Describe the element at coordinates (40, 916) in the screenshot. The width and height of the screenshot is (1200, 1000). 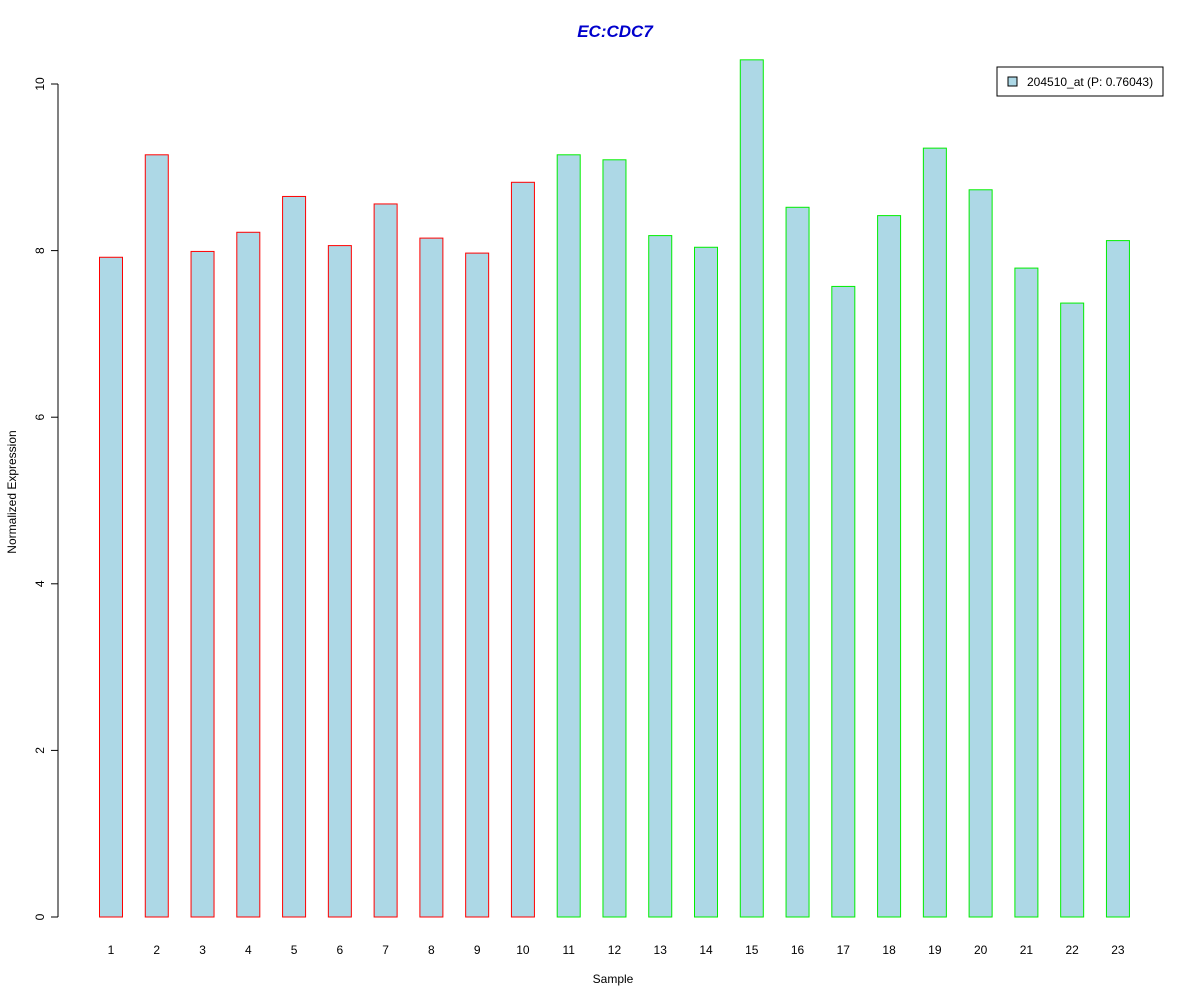
I see `y-tick-label: 0` at that location.